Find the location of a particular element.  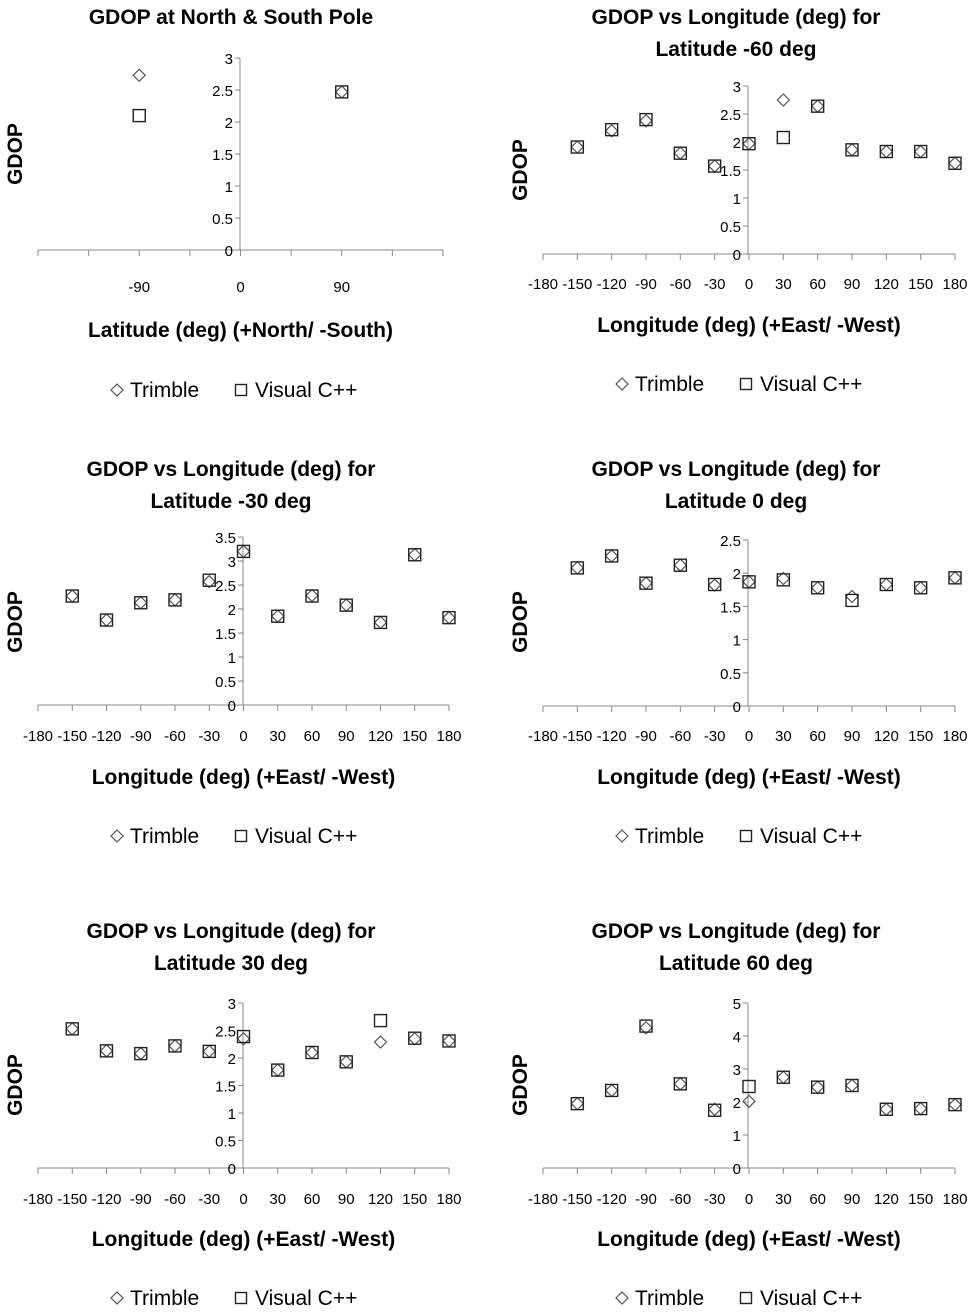

y-tick-label: 1.5 is located at coordinates (730, 607).